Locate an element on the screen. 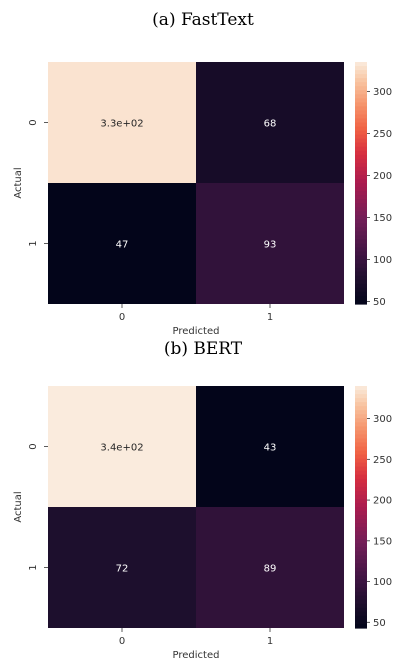  cm1-cell-r0-c0 is located at coordinates (122, 446).